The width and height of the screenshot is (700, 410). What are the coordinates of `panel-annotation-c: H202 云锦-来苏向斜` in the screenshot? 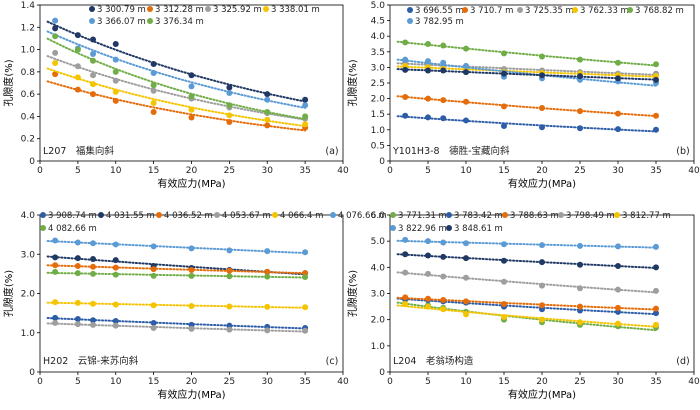 It's located at (91, 361).